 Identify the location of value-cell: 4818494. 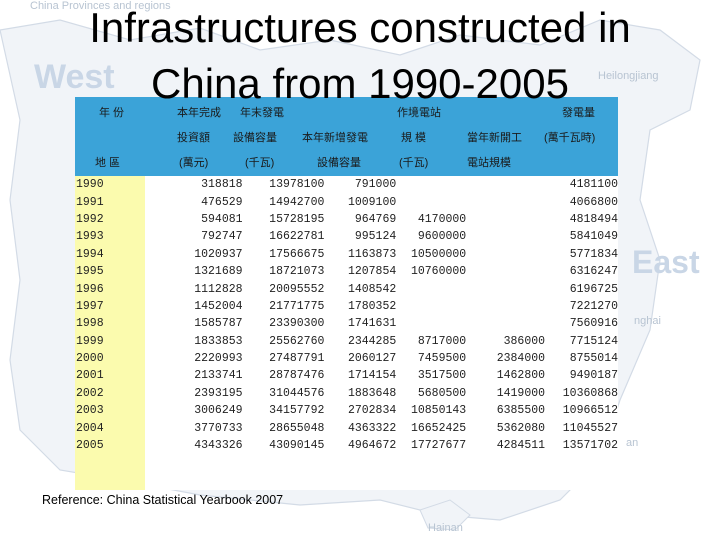
(593, 219).